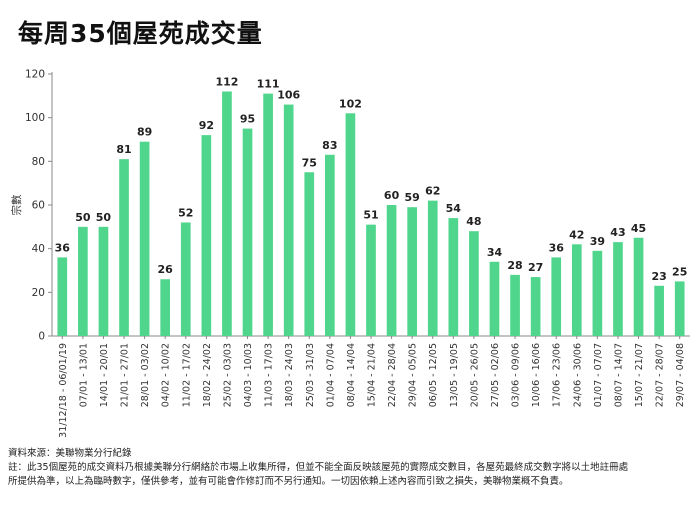 The height and width of the screenshot is (525, 700). Describe the element at coordinates (268, 84) in the screenshot. I see `bar-value-label: 111` at that location.